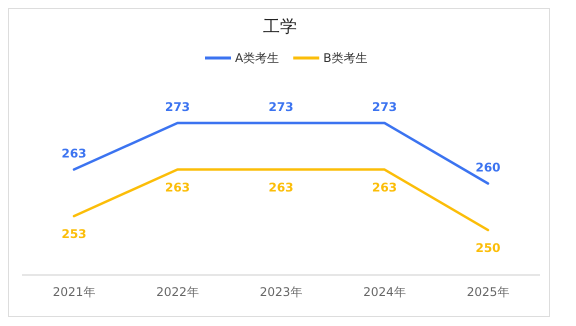 The image size is (576, 326). What do you see at coordinates (74, 292) in the screenshot?
I see `x-tick-label: 2021年` at bounding box center [74, 292].